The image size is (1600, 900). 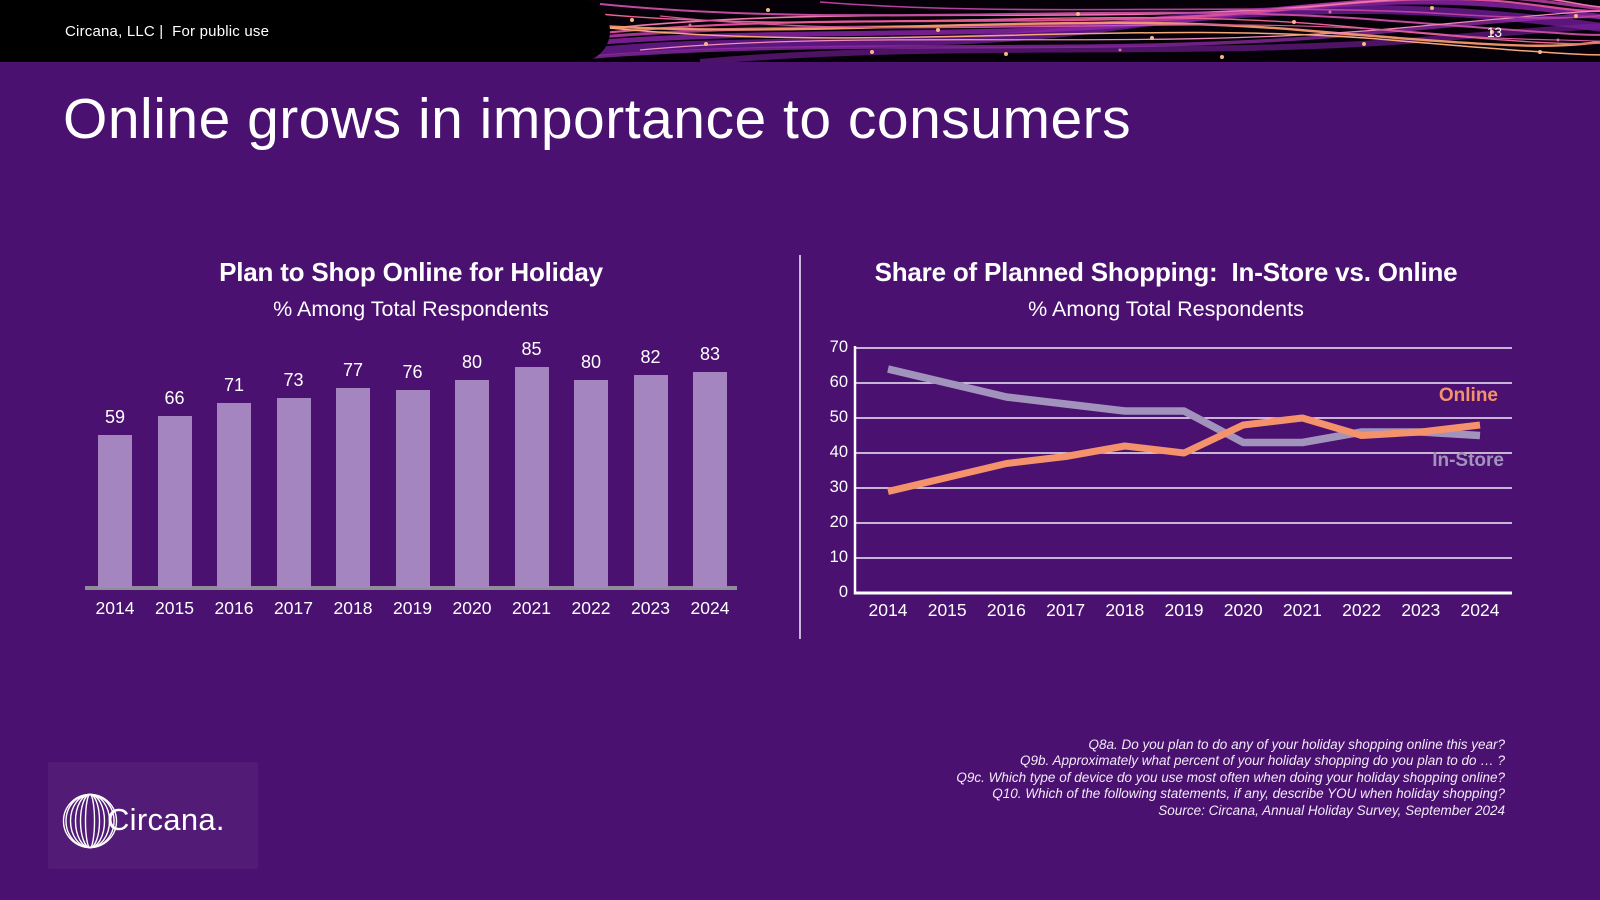 What do you see at coordinates (353, 370) in the screenshot?
I see `bar-value-label: 77` at bounding box center [353, 370].